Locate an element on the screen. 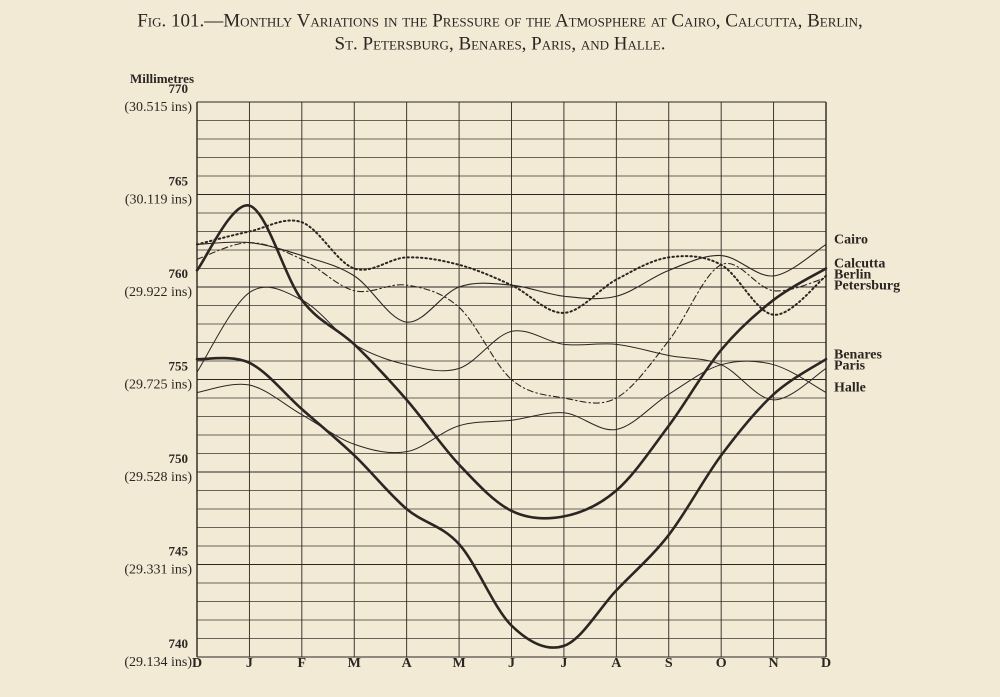 The width and height of the screenshot is (1000, 697). y-tick-label: 745 is located at coordinates (179, 550).